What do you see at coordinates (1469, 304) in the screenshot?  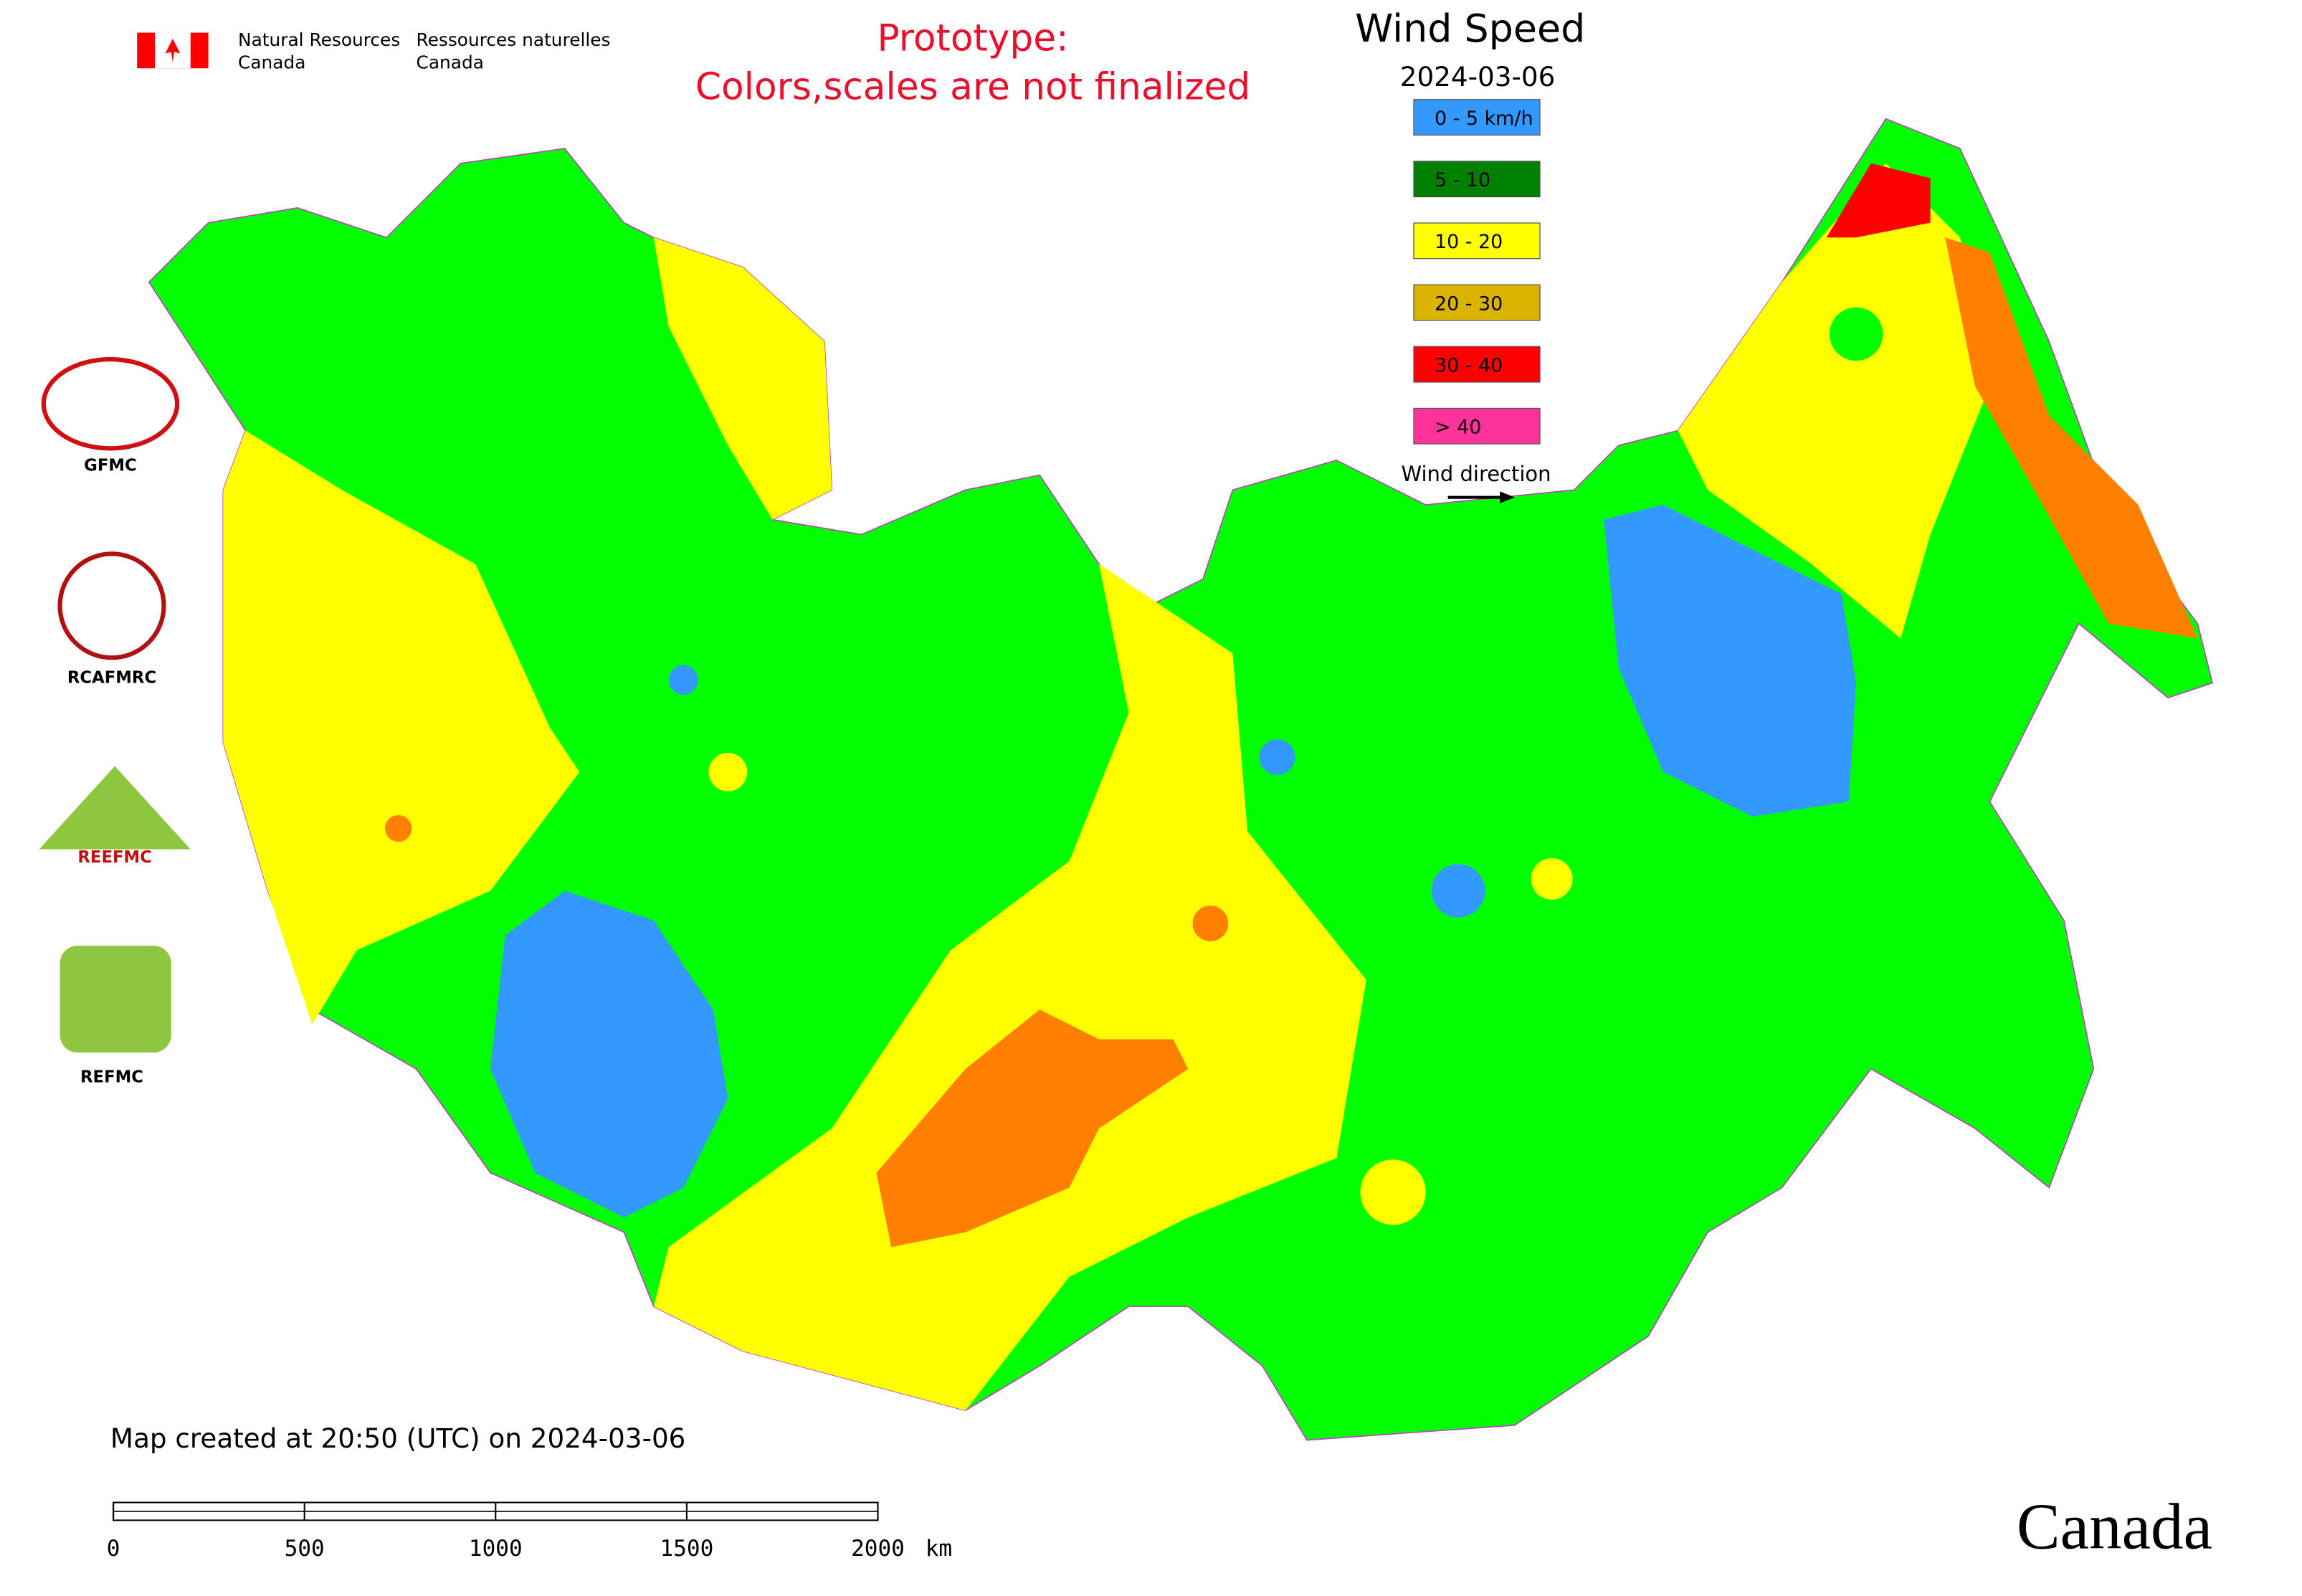 I see `legend-label: 20 - 30` at bounding box center [1469, 304].